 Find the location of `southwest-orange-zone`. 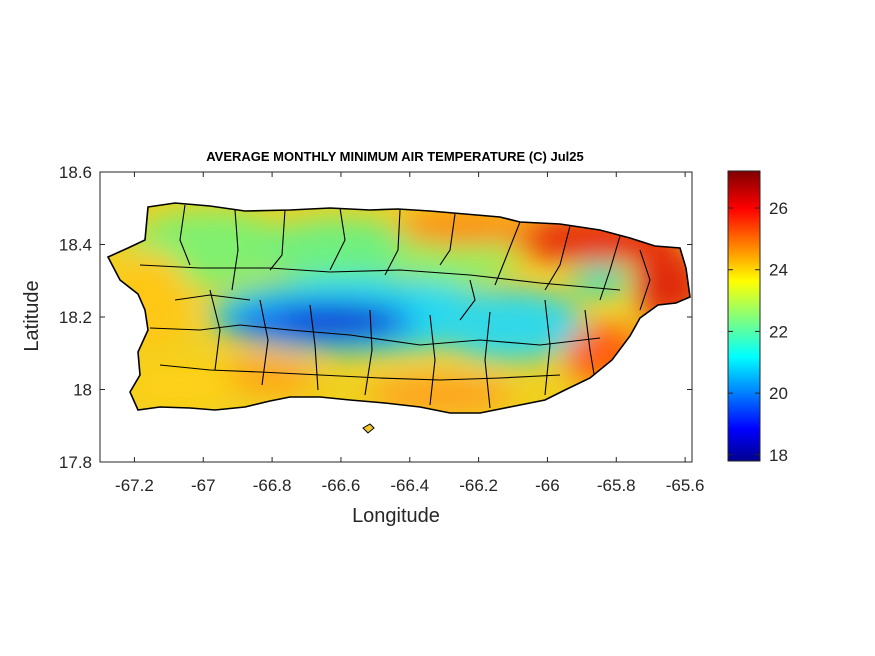

southwest-orange-zone is located at coordinates (270, 375).